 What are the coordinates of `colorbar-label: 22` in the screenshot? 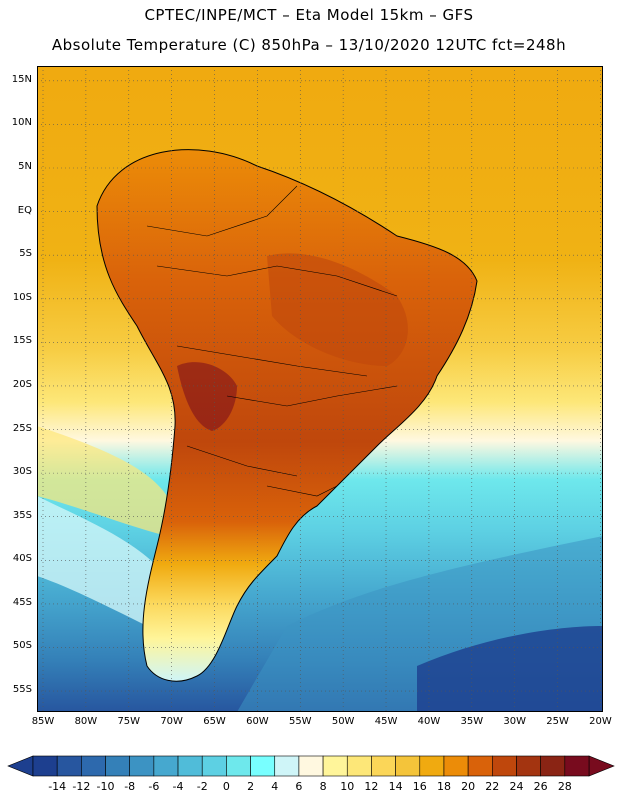 It's located at (492, 786).